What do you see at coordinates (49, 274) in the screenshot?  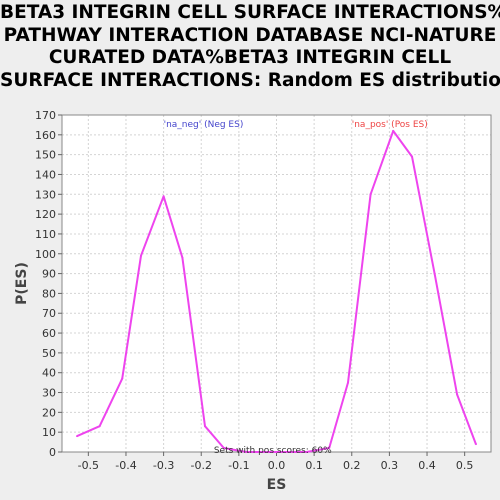 I see `y-tick-label: 90` at bounding box center [49, 274].